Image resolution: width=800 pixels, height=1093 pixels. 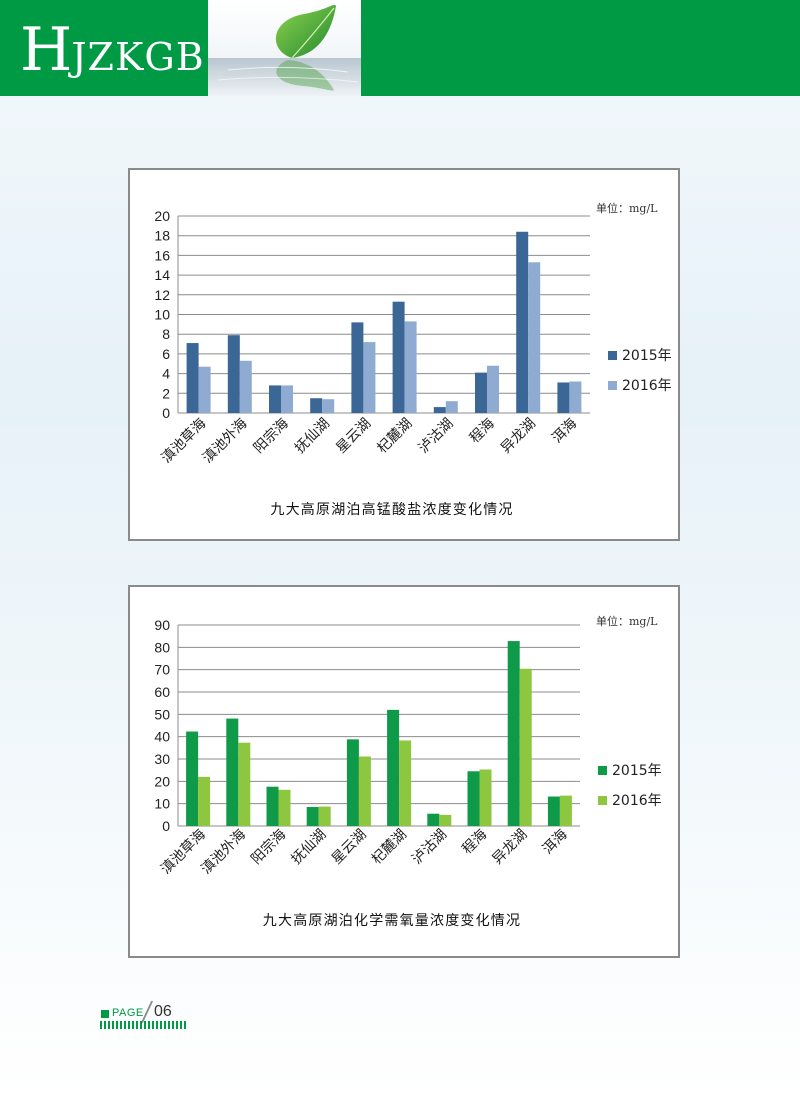 I want to click on page-number: 06, so click(x=163, y=1011).